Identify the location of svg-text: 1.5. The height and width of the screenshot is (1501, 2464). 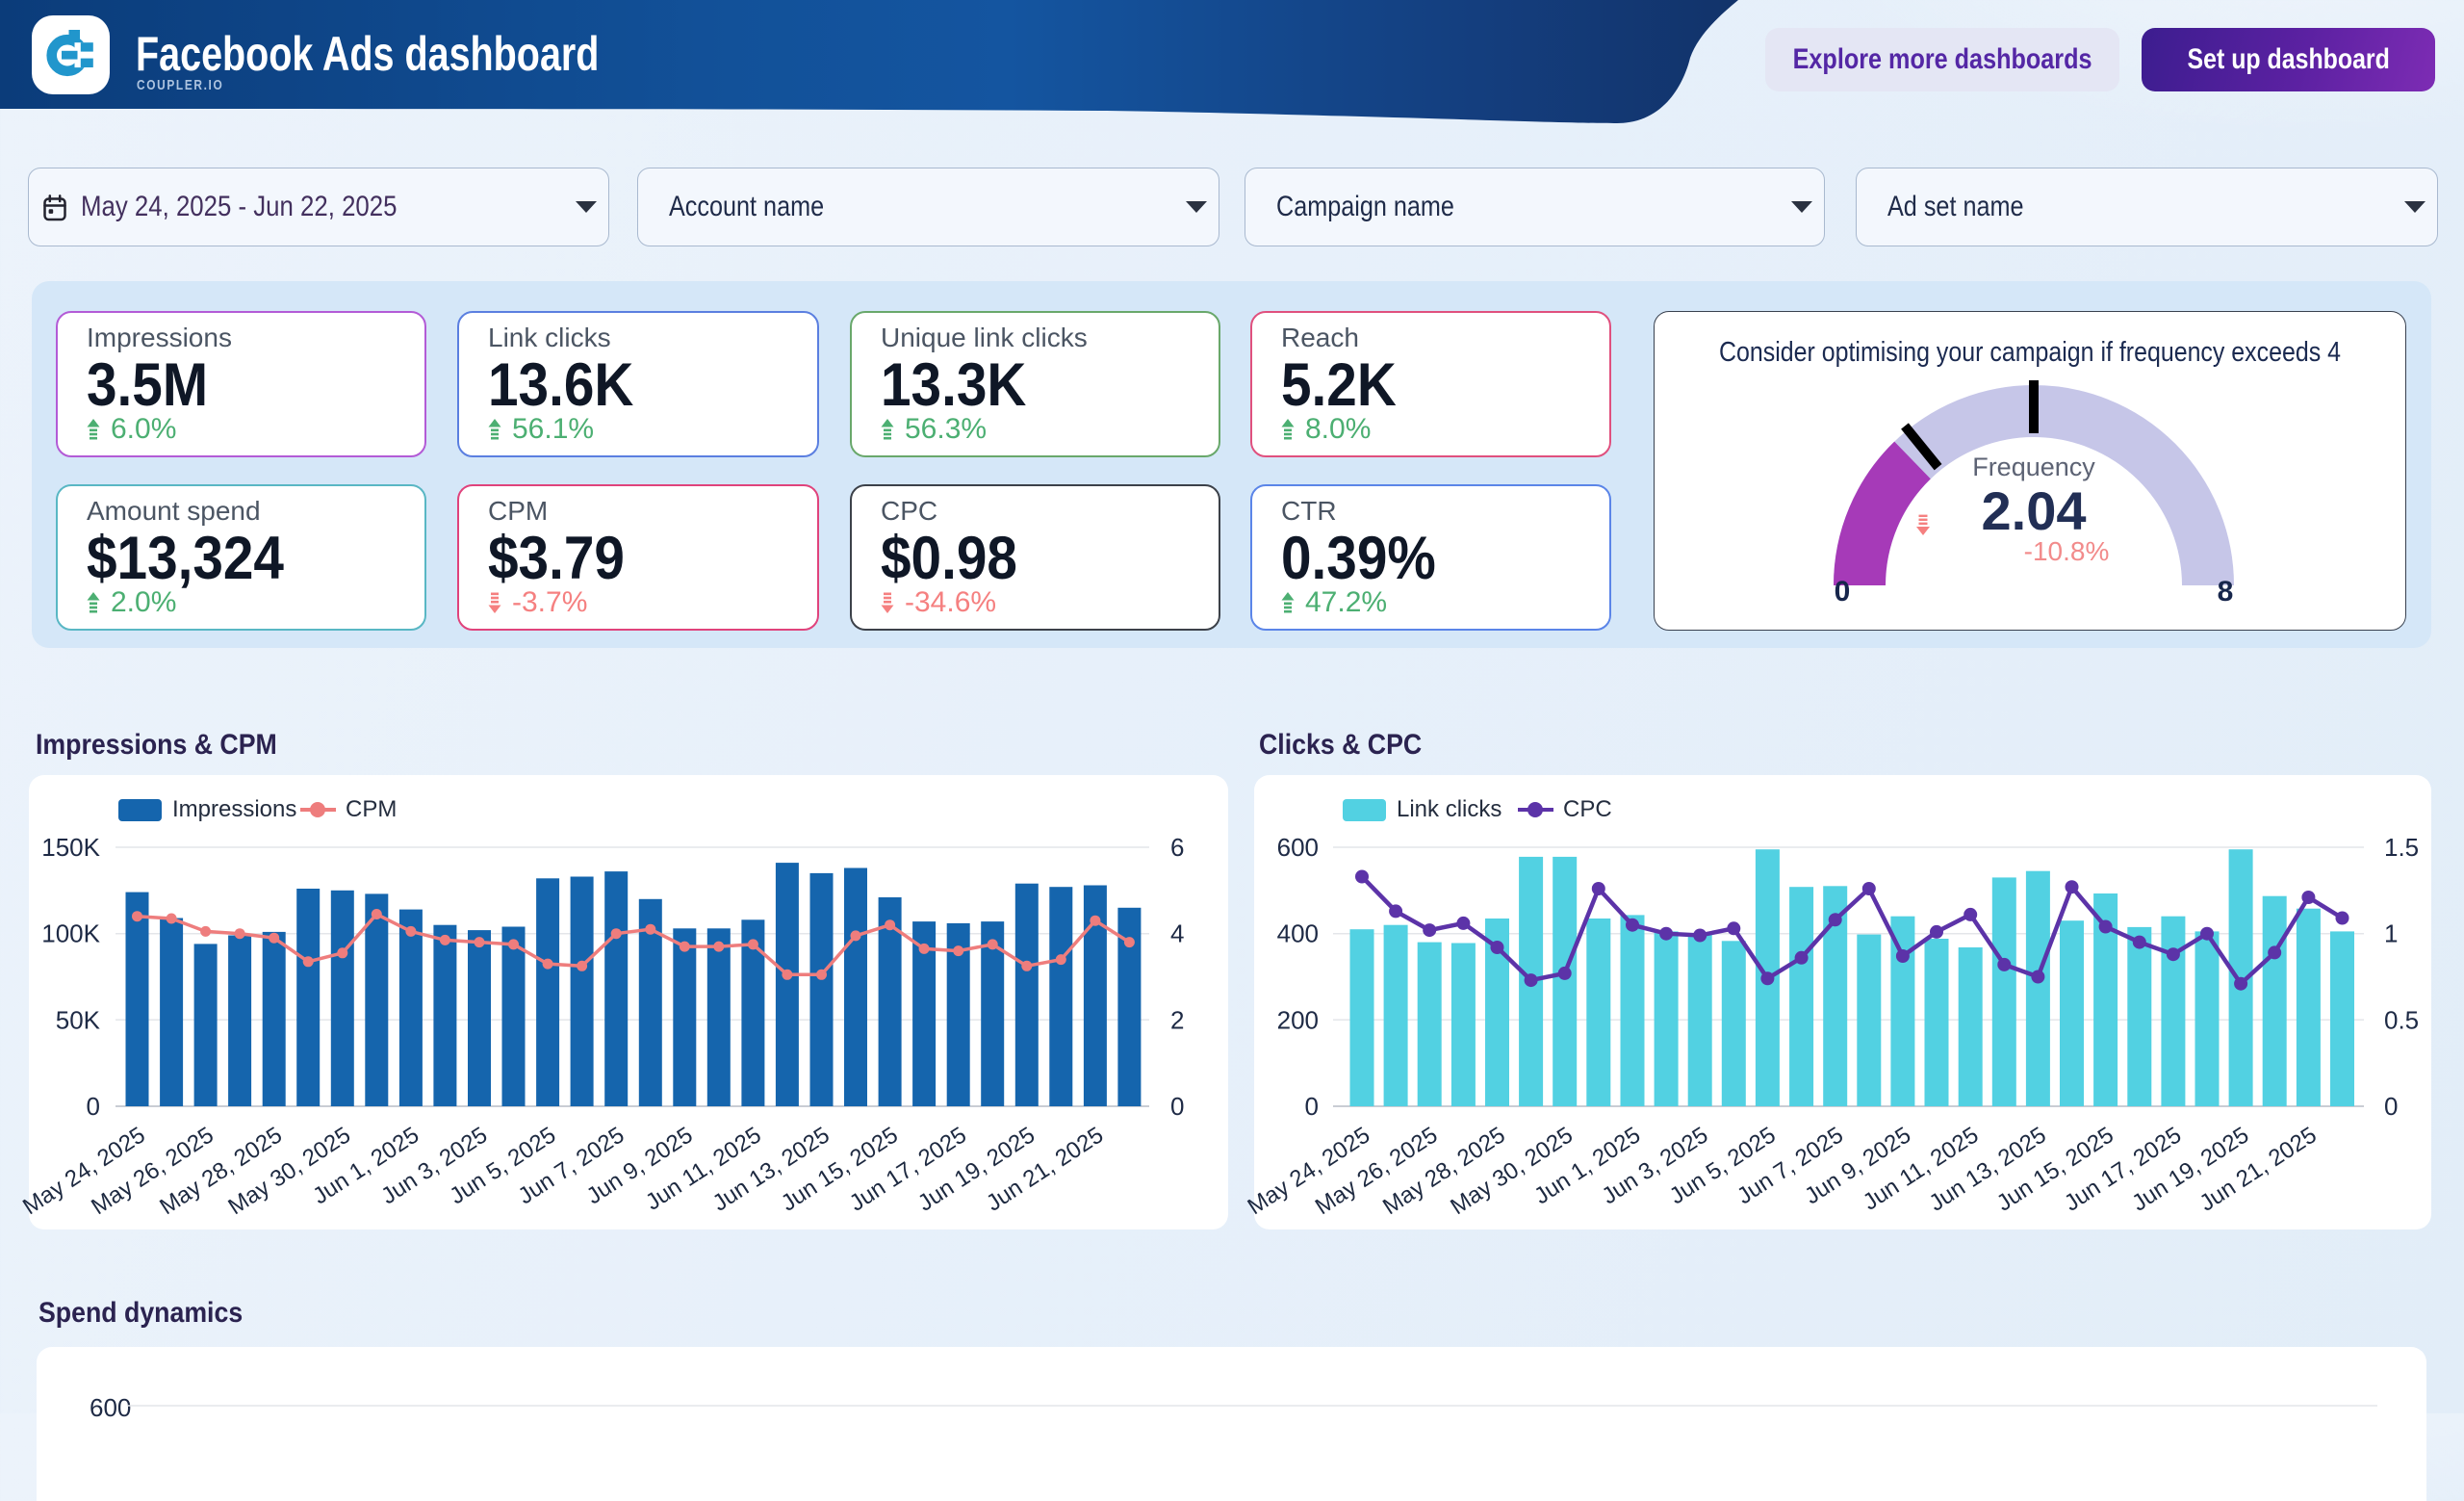
(2401, 847).